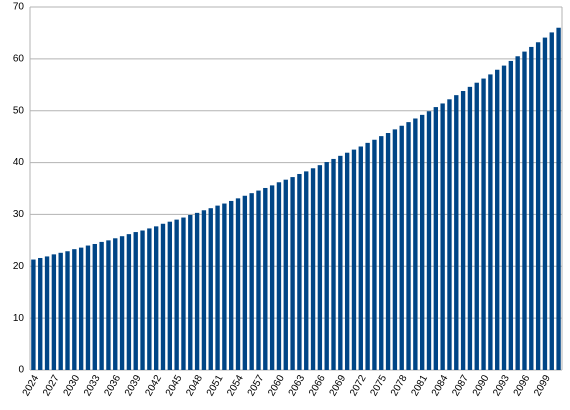 This screenshot has width=570, height=410. Describe the element at coordinates (358, 385) in the screenshot. I see `x-tick-label: 2072` at that location.